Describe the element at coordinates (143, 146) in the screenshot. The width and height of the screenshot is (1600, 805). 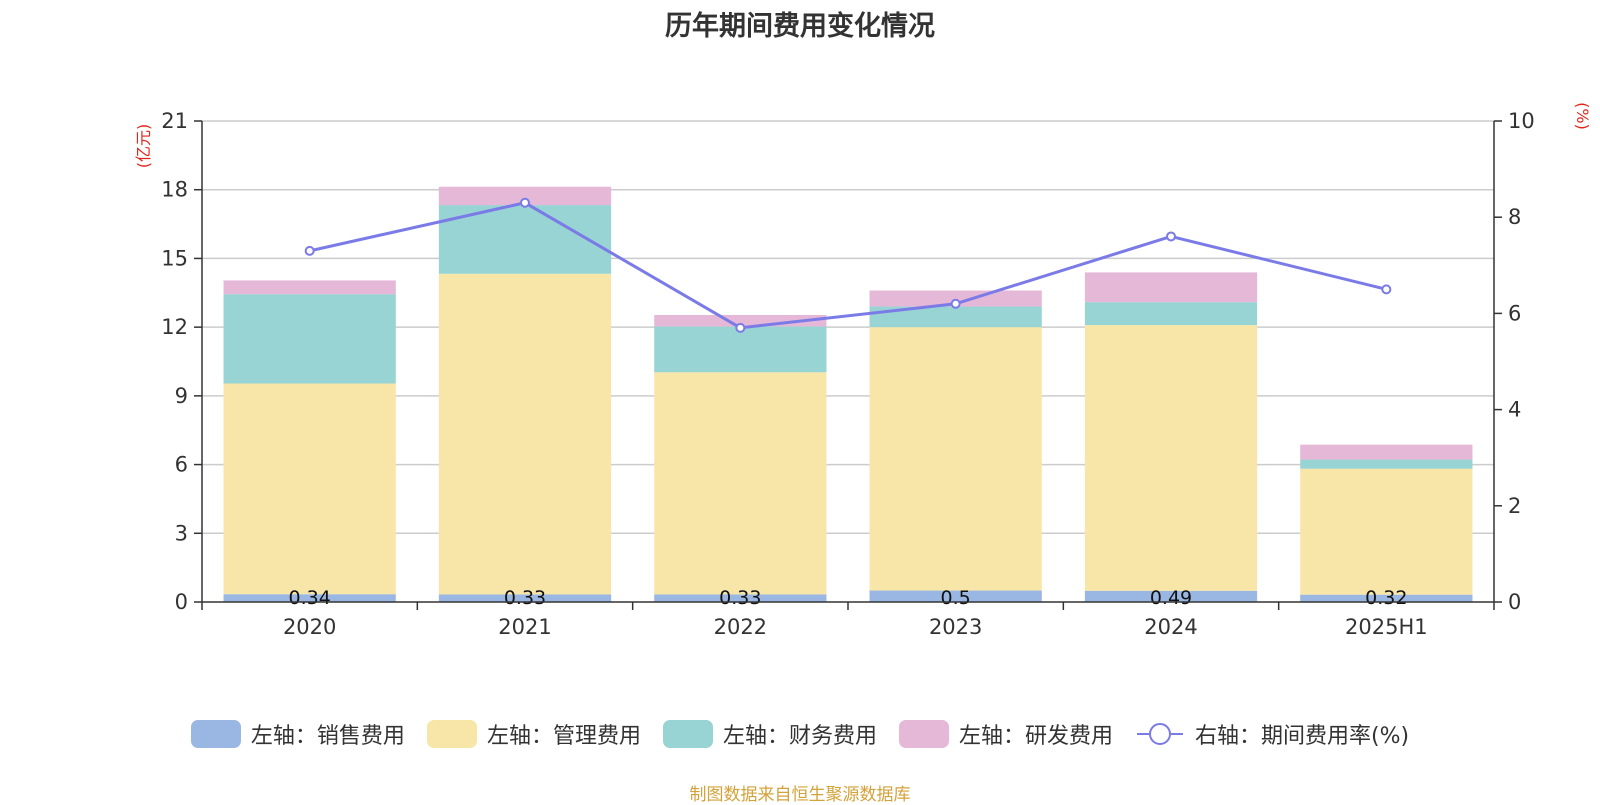
I see `y-left-unit: (亿元)` at that location.